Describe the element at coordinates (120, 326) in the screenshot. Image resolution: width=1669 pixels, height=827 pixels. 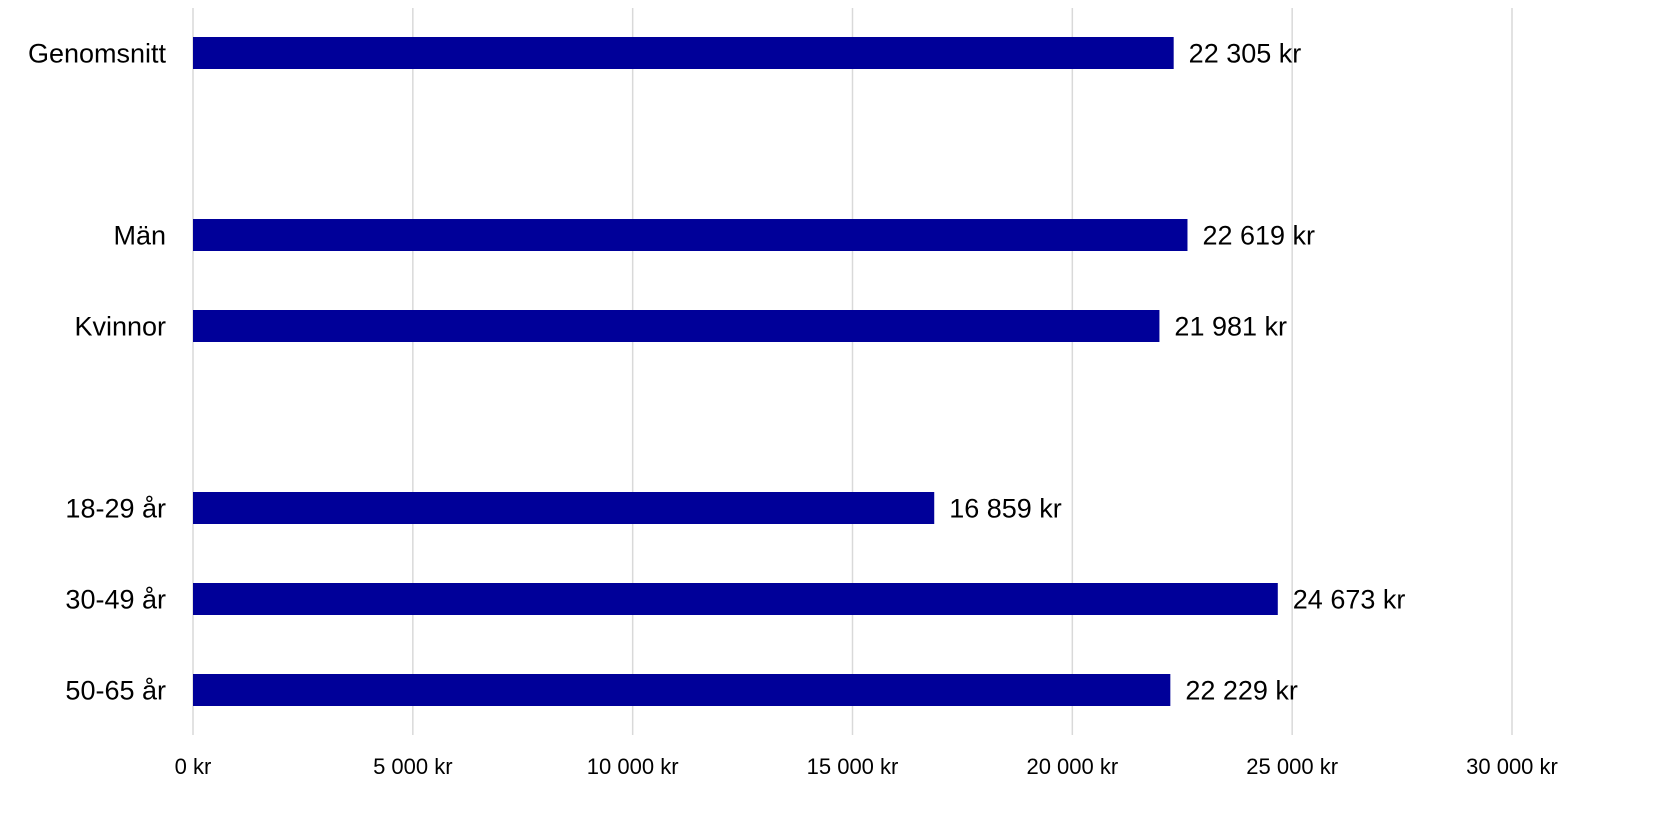
I see `category-label: Kvinnor` at that location.